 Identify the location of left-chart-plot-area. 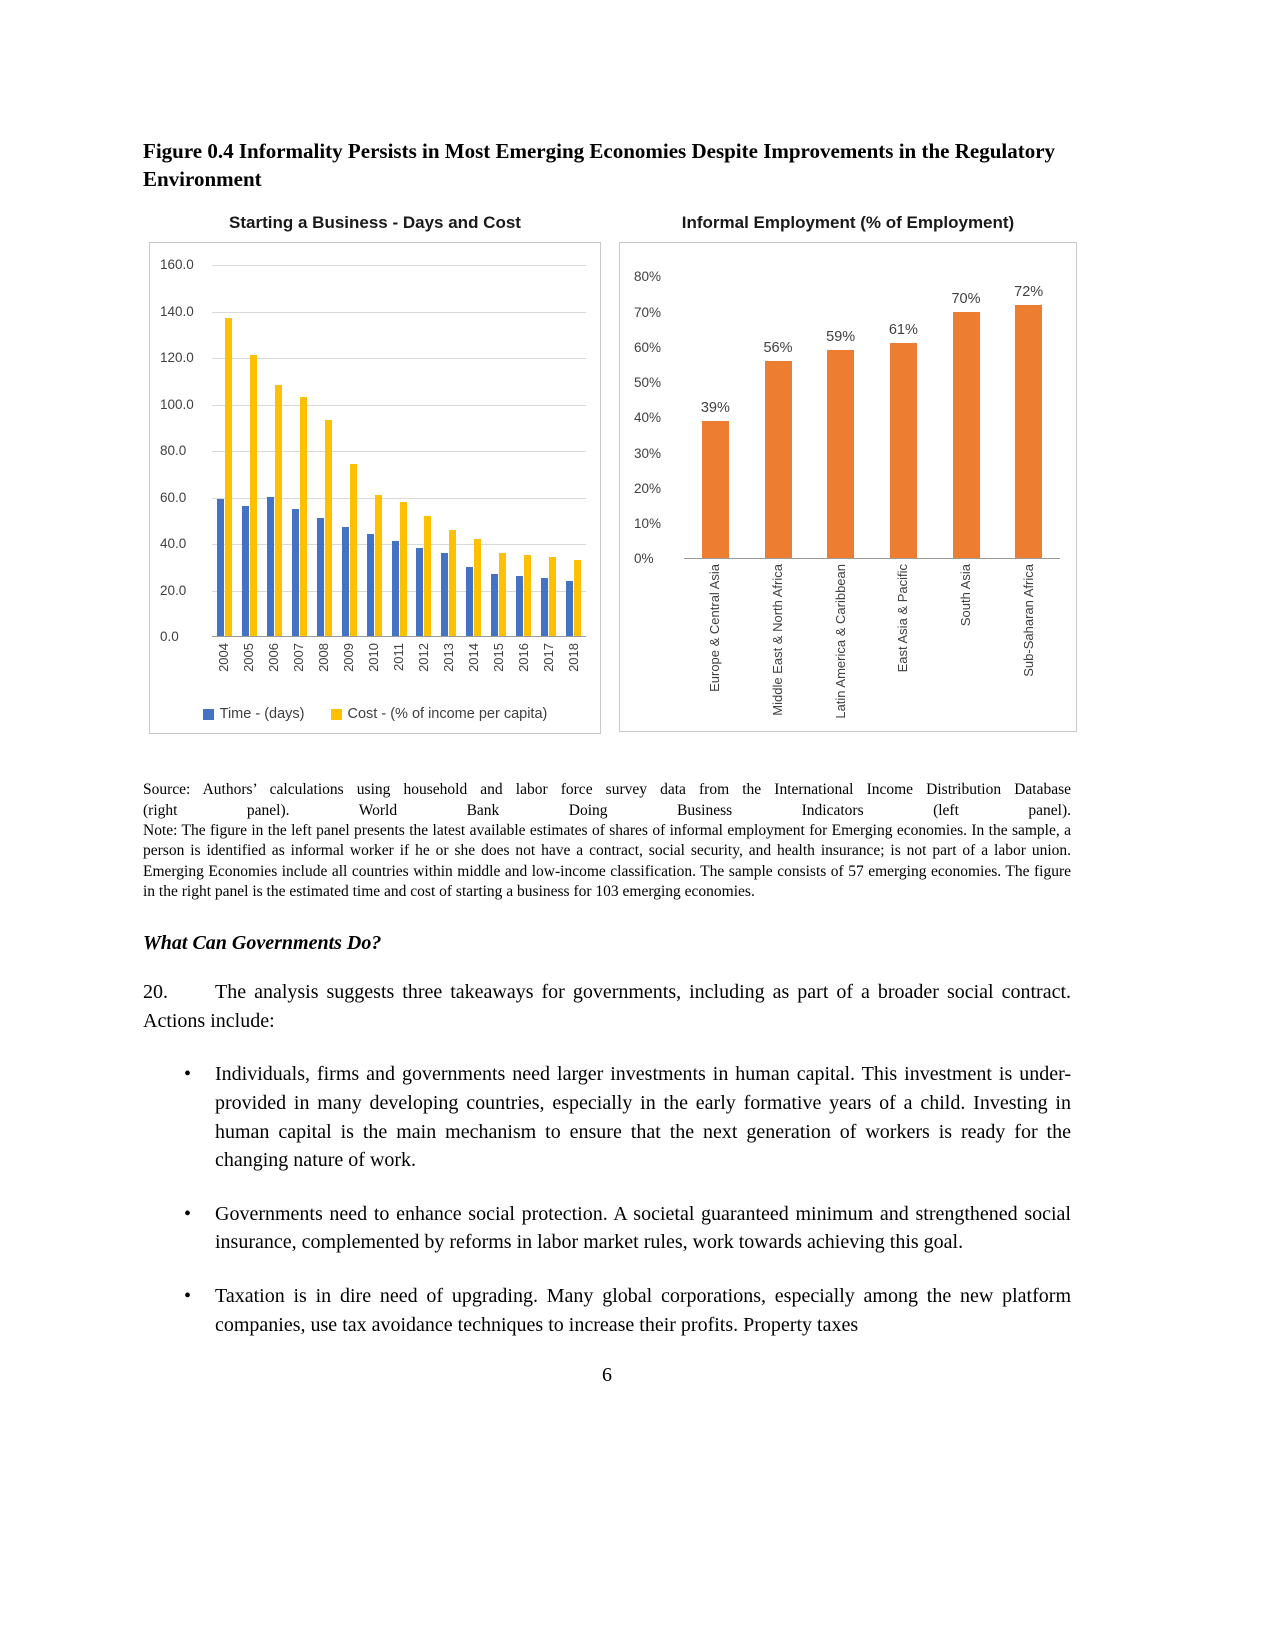
(399, 451).